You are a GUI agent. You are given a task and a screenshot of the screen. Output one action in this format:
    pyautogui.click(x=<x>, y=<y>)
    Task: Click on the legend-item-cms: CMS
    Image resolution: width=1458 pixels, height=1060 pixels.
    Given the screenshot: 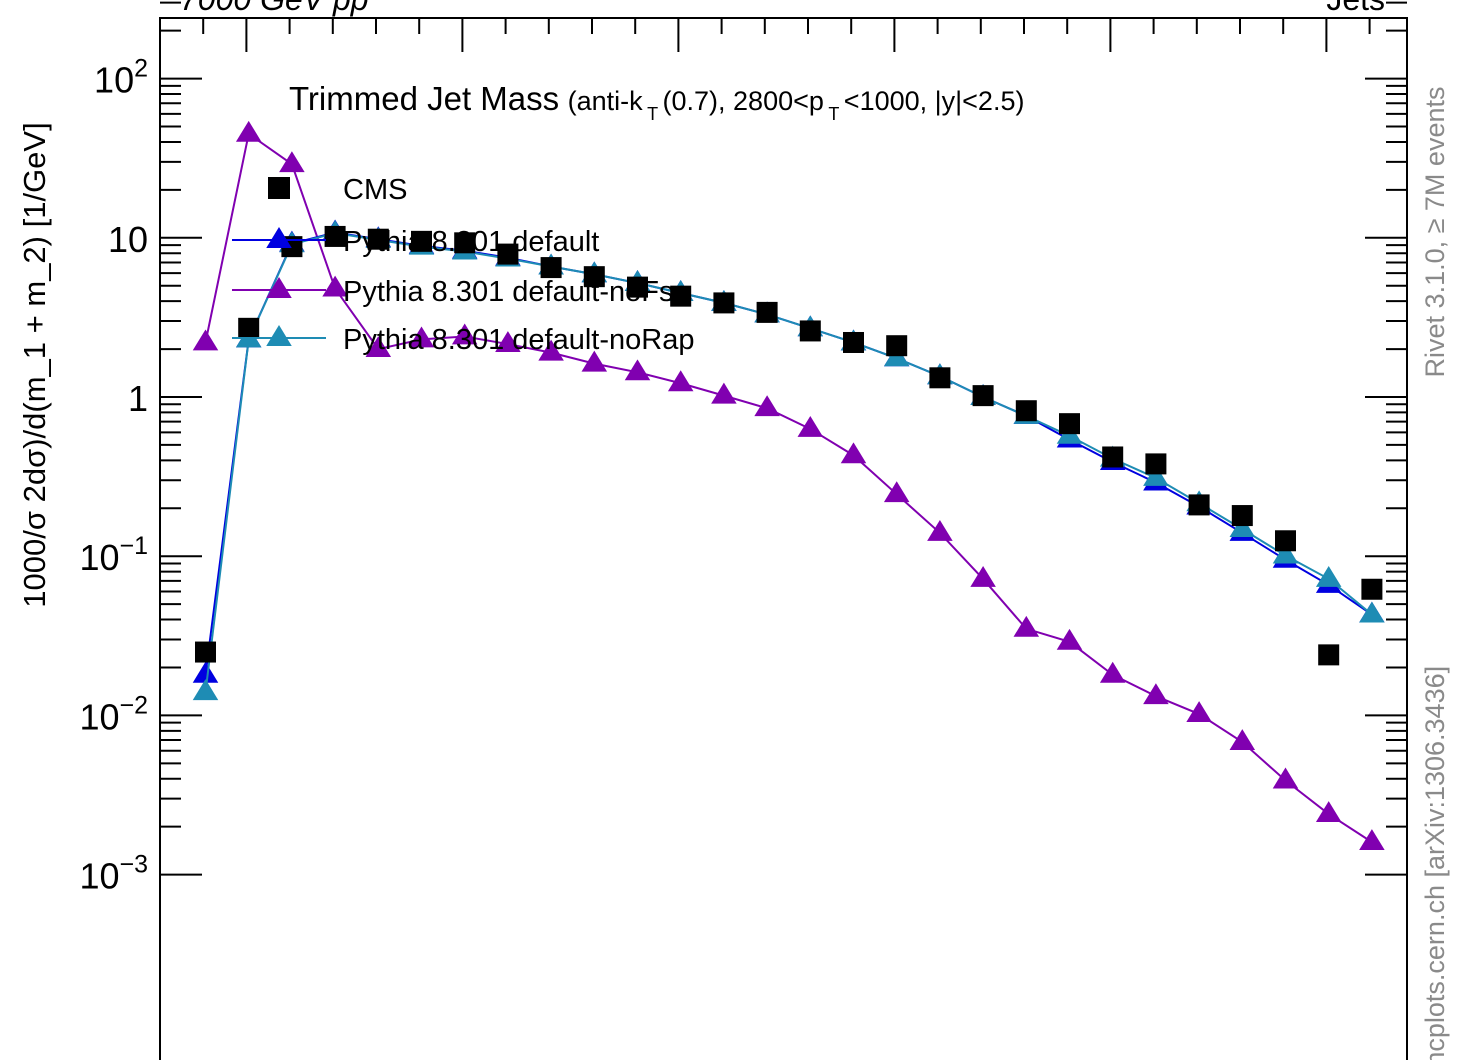 What is the action you would take?
    pyautogui.click(x=337, y=190)
    